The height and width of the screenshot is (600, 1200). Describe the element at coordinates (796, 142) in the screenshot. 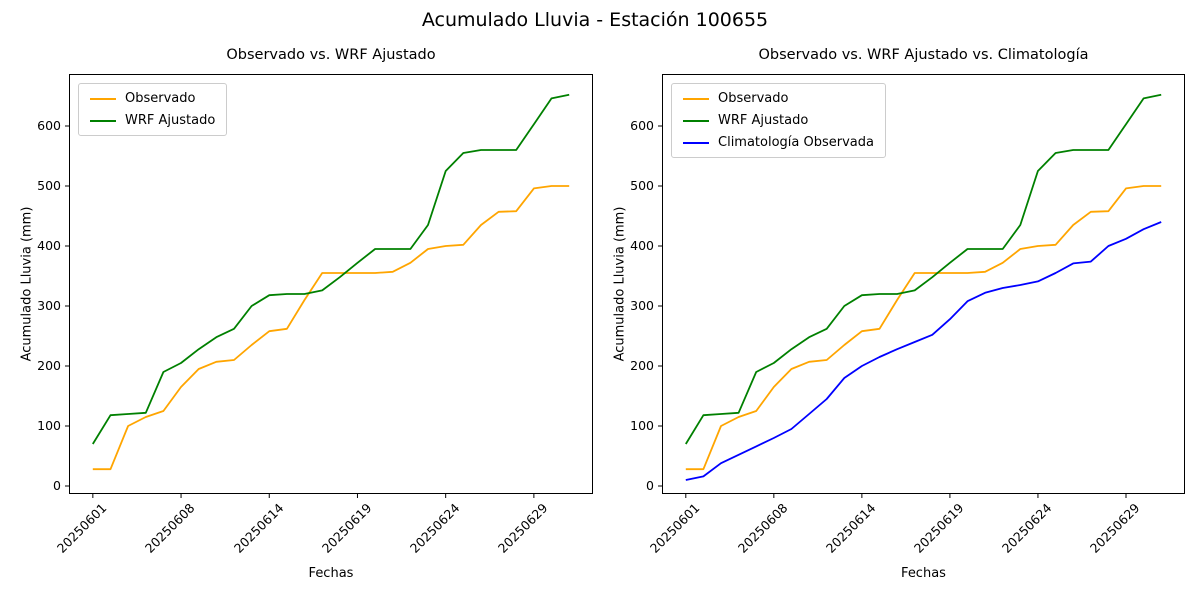

I see `legend-label: Climatología Observada` at that location.